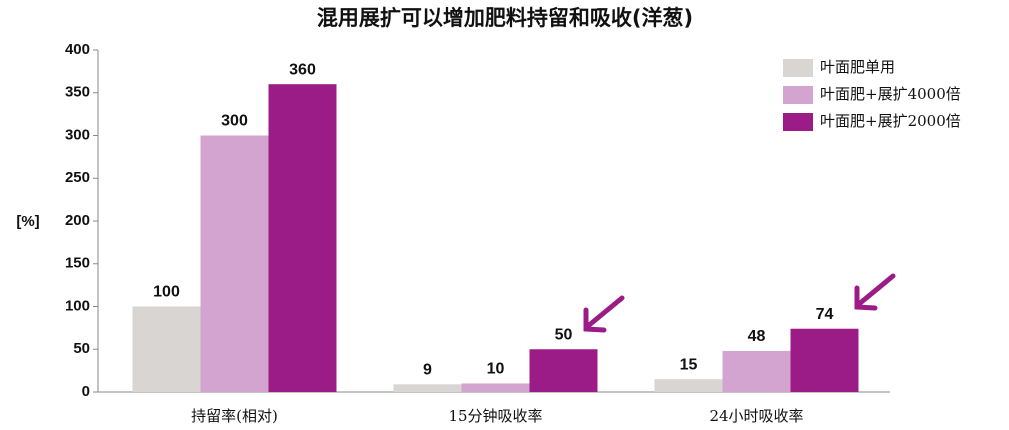 The image size is (1009, 430). What do you see at coordinates (495, 416) in the screenshot?
I see `x-tick-label: 15分钟吸收率` at bounding box center [495, 416].